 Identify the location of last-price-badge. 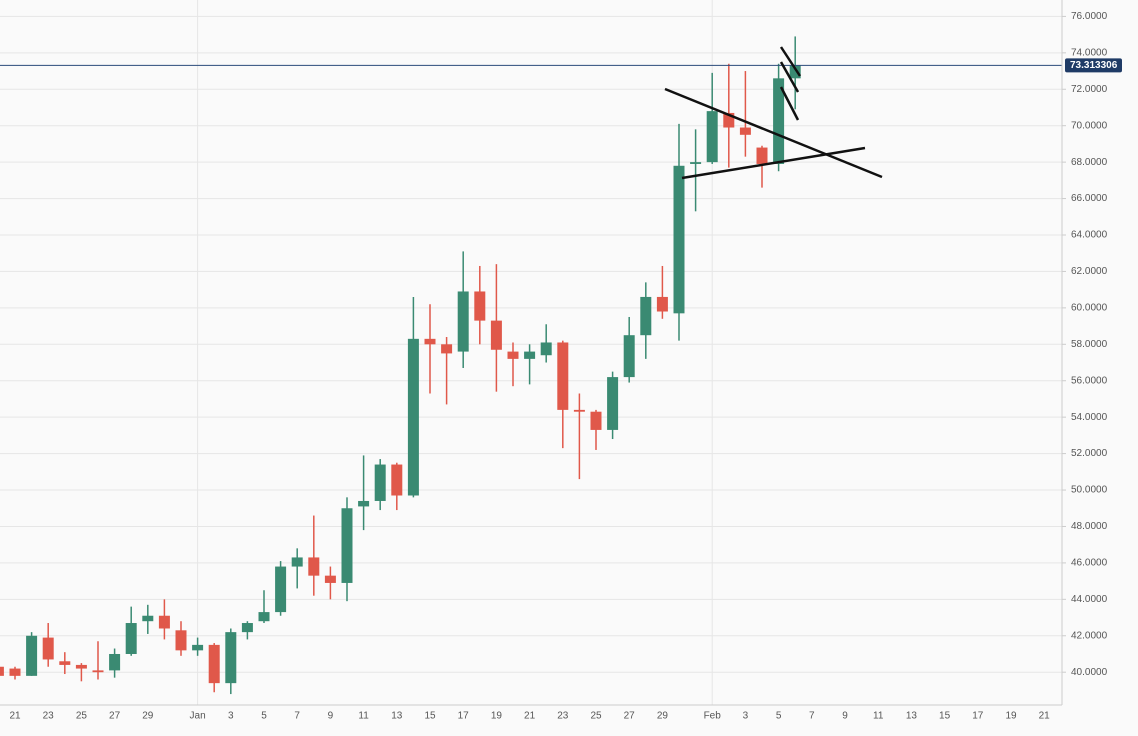
(1093, 65).